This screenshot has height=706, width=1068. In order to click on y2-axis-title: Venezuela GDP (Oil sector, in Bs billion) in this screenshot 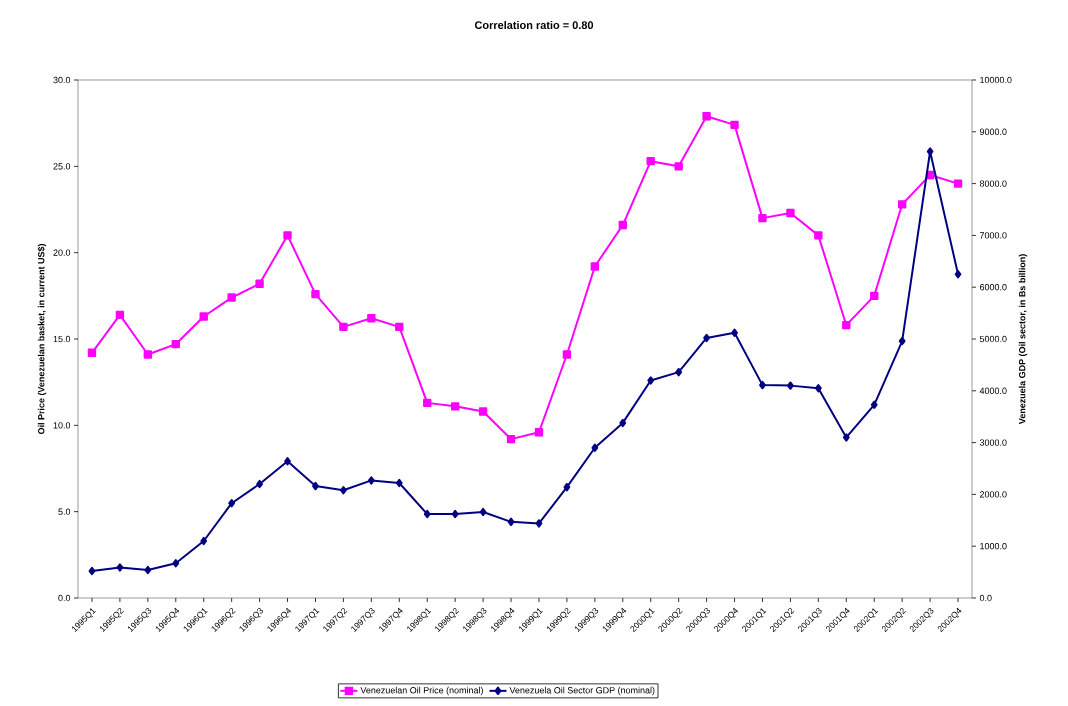, I will do `click(1023, 339)`.